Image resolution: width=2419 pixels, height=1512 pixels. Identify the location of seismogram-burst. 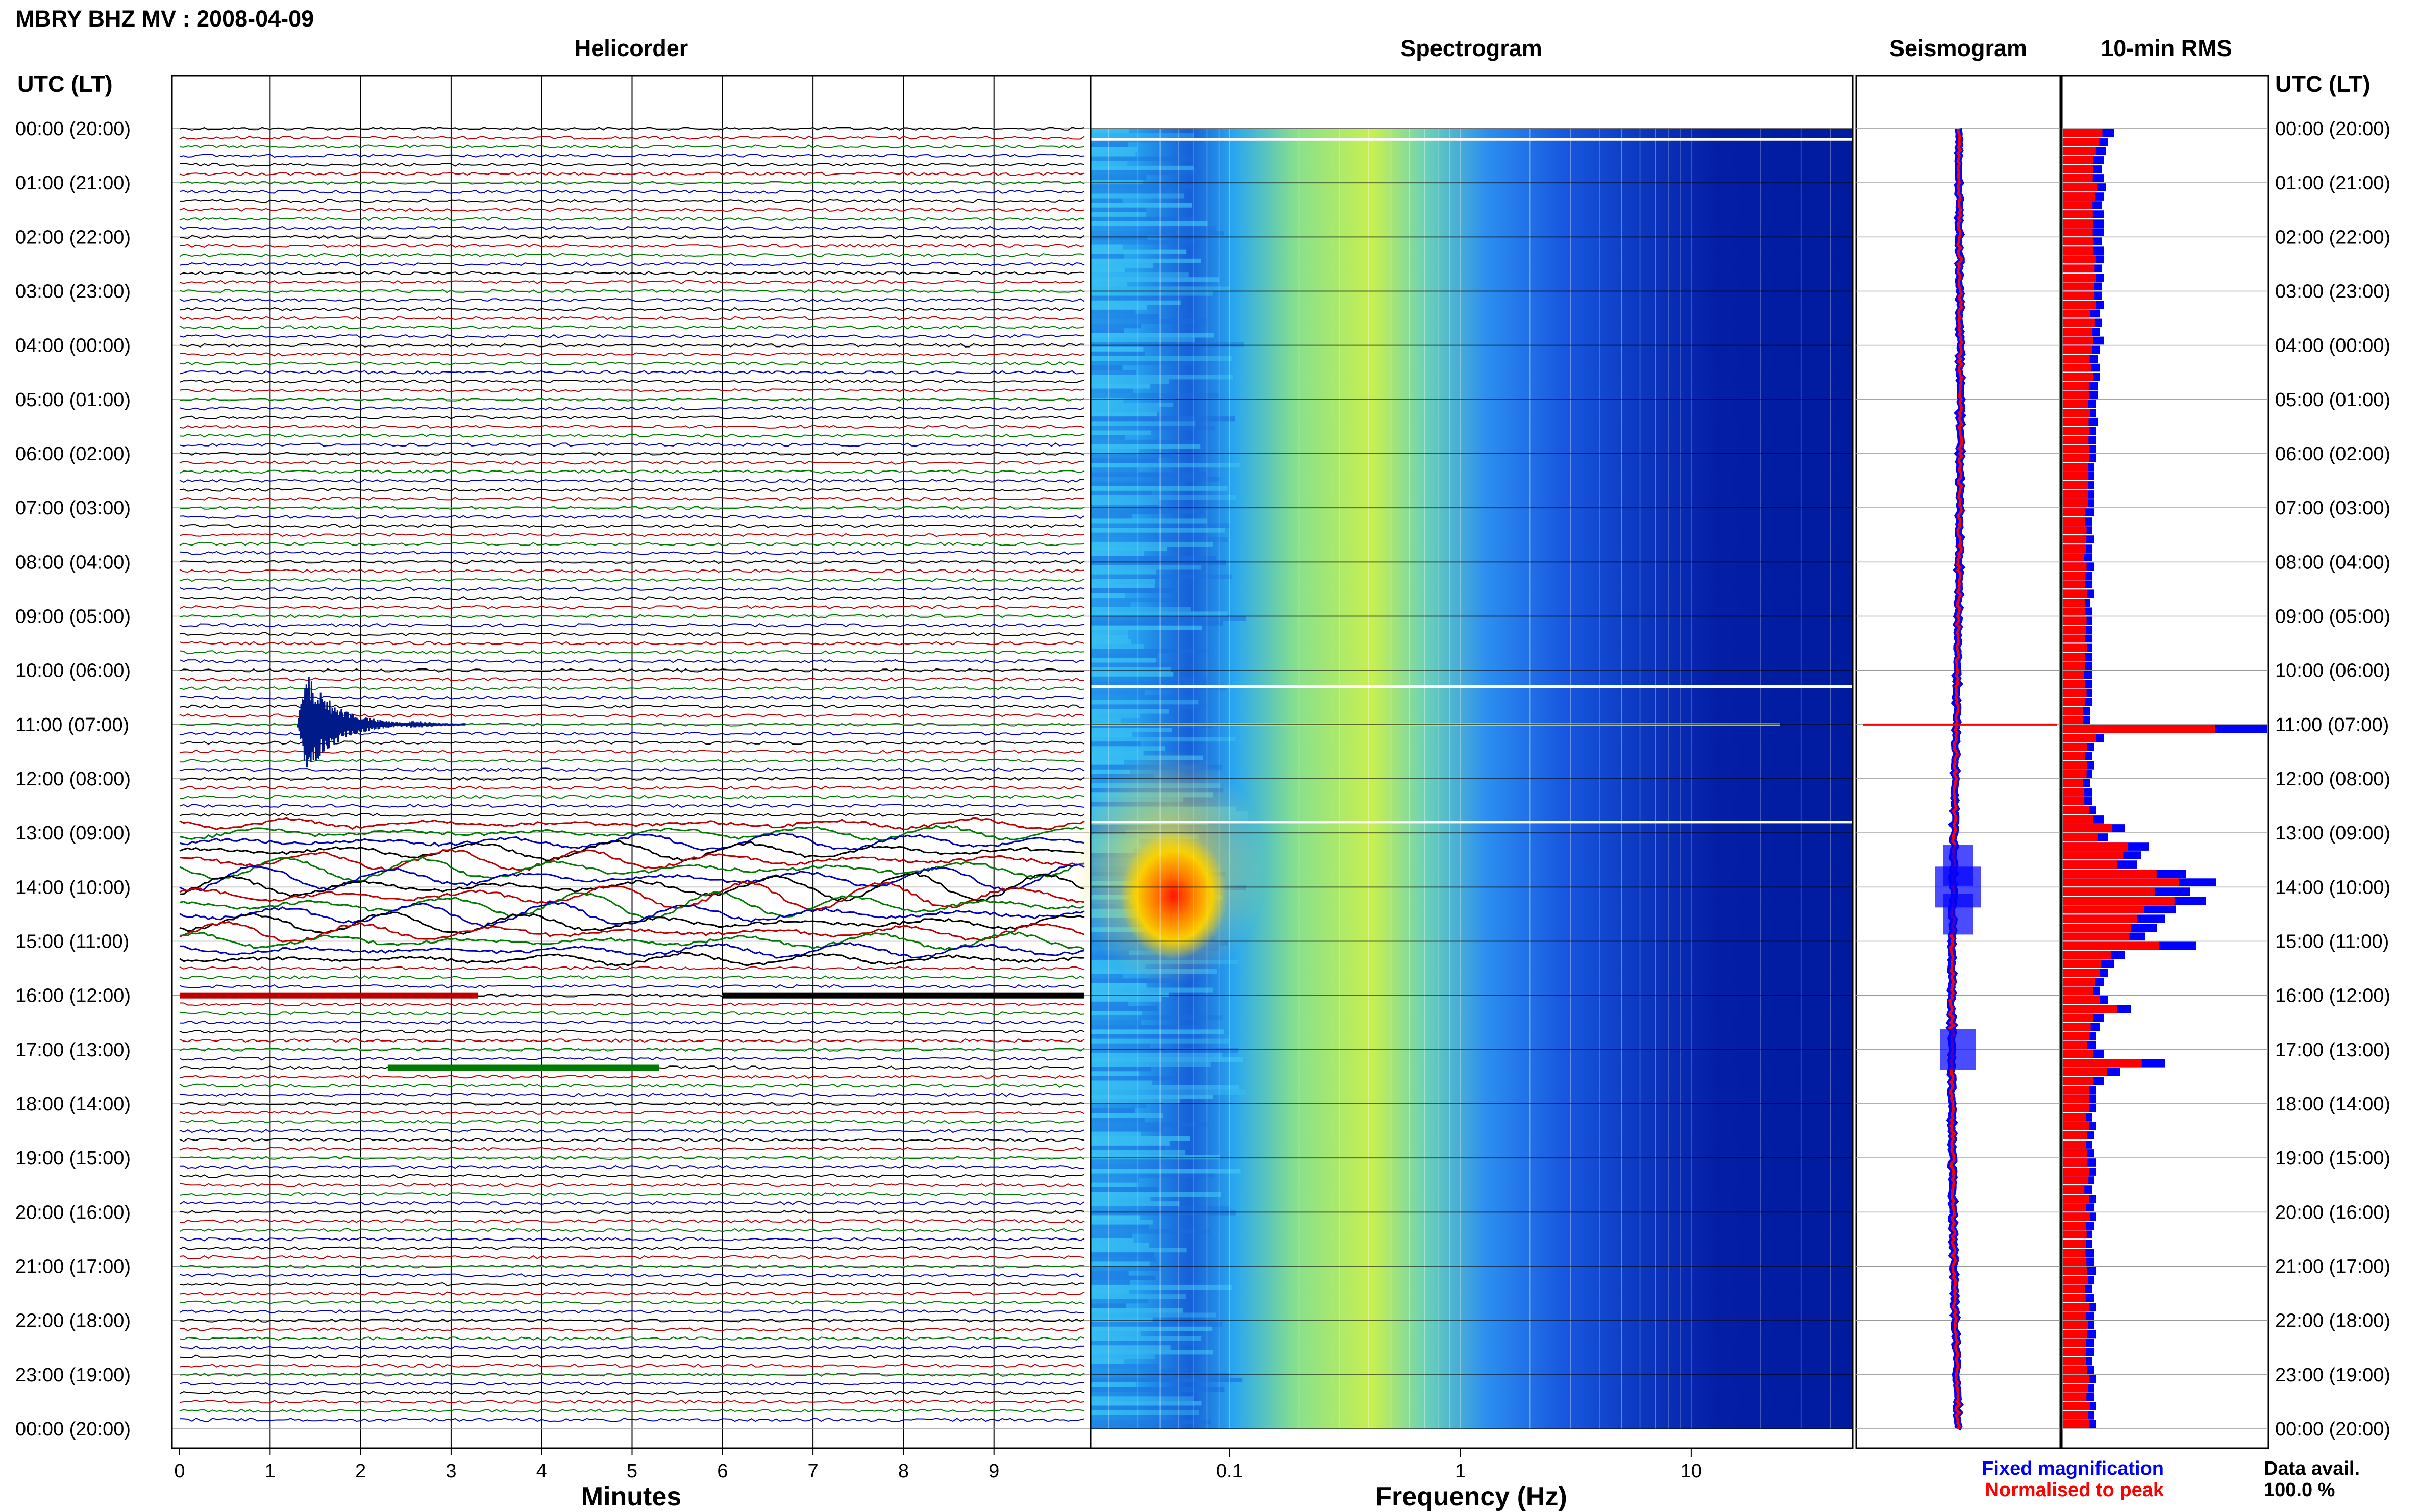
(1958, 914).